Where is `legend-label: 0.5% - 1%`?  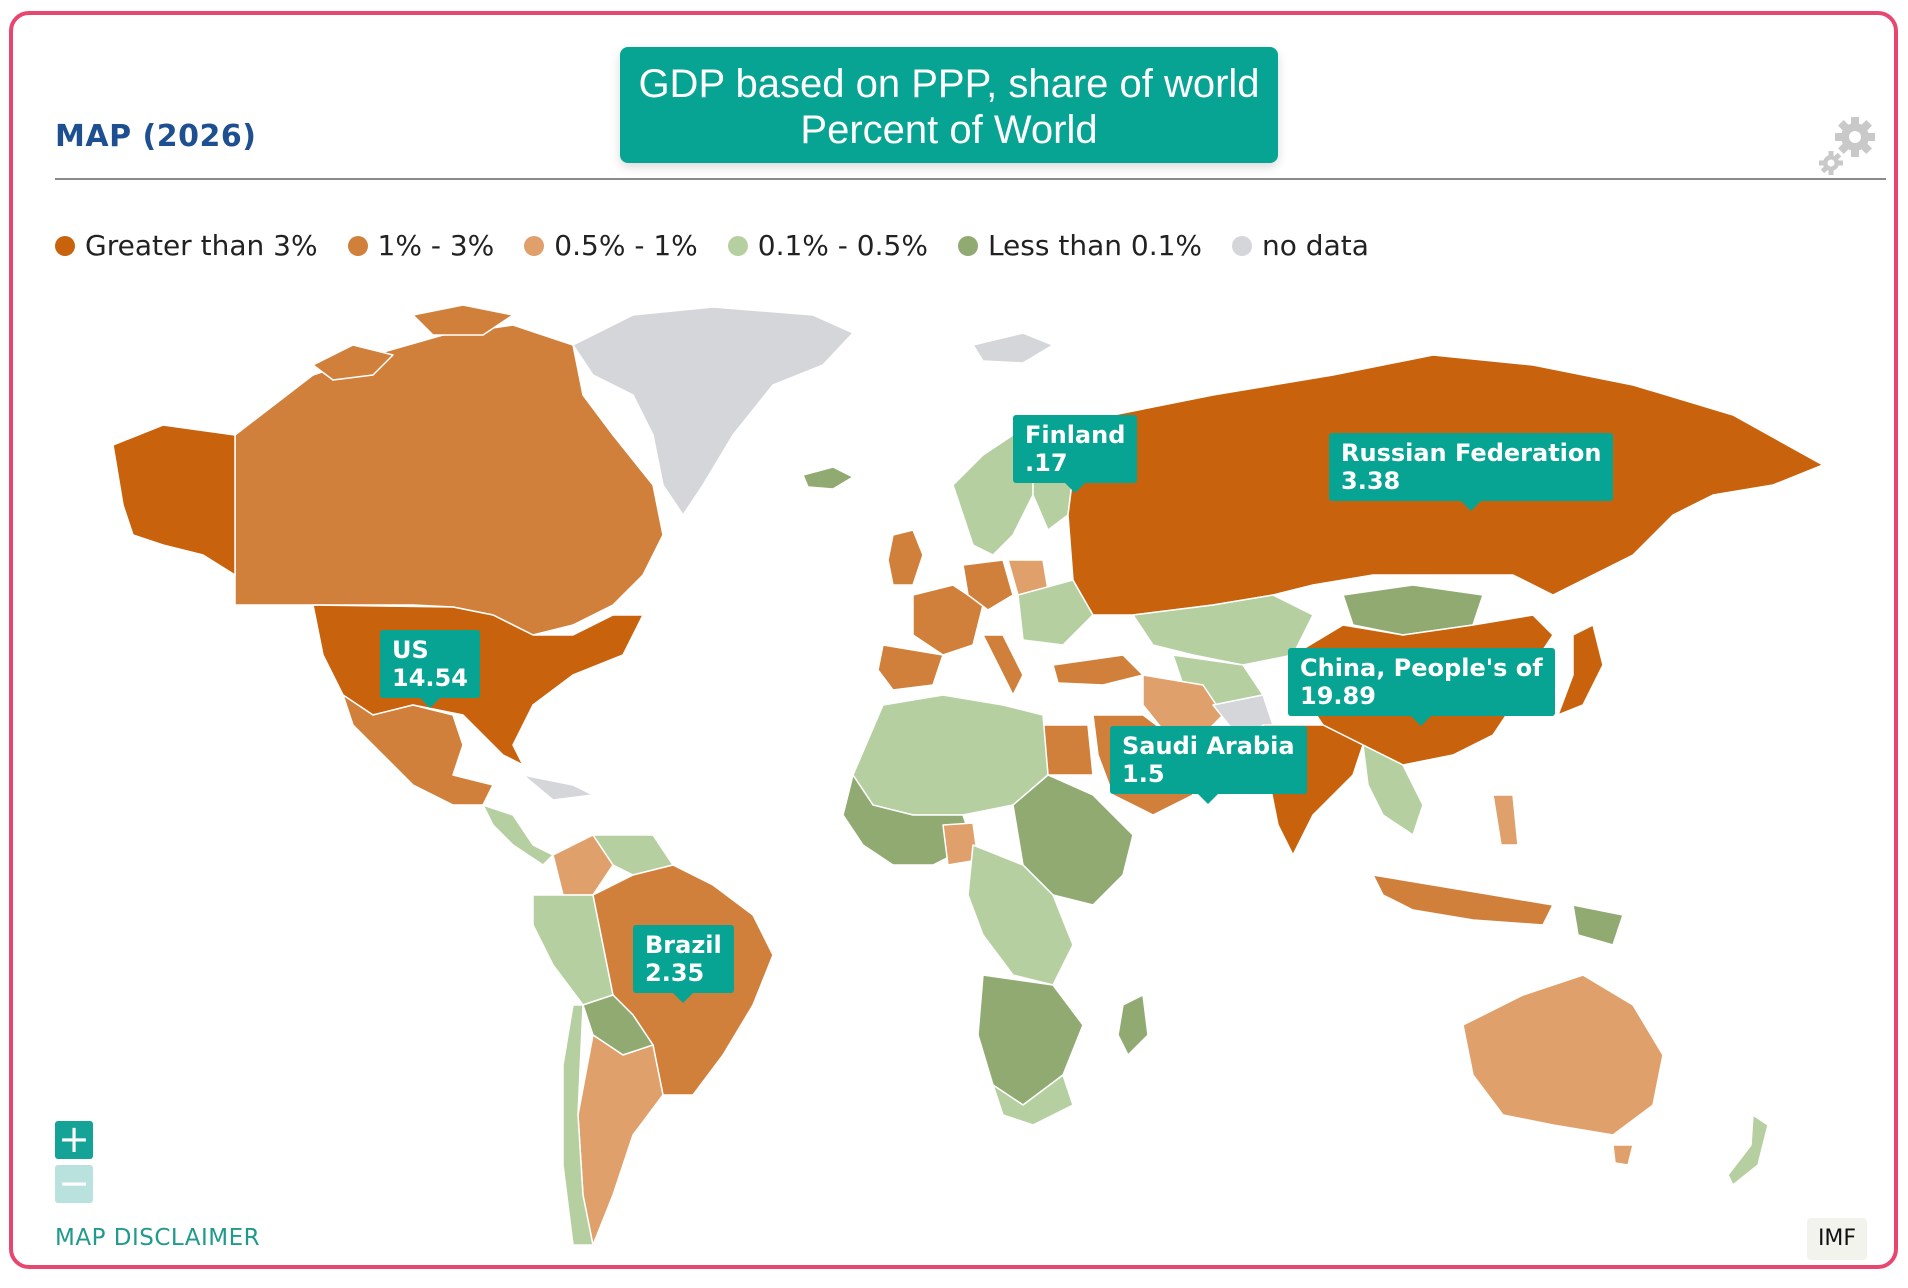 legend-label: 0.5% - 1% is located at coordinates (626, 245).